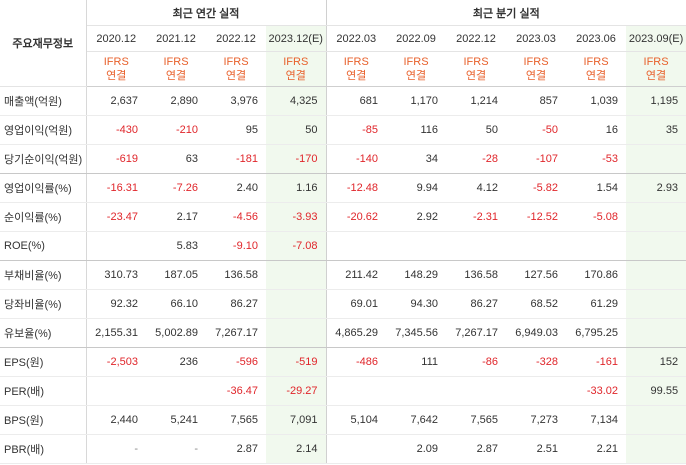  I want to click on table-cell: 116, so click(416, 130).